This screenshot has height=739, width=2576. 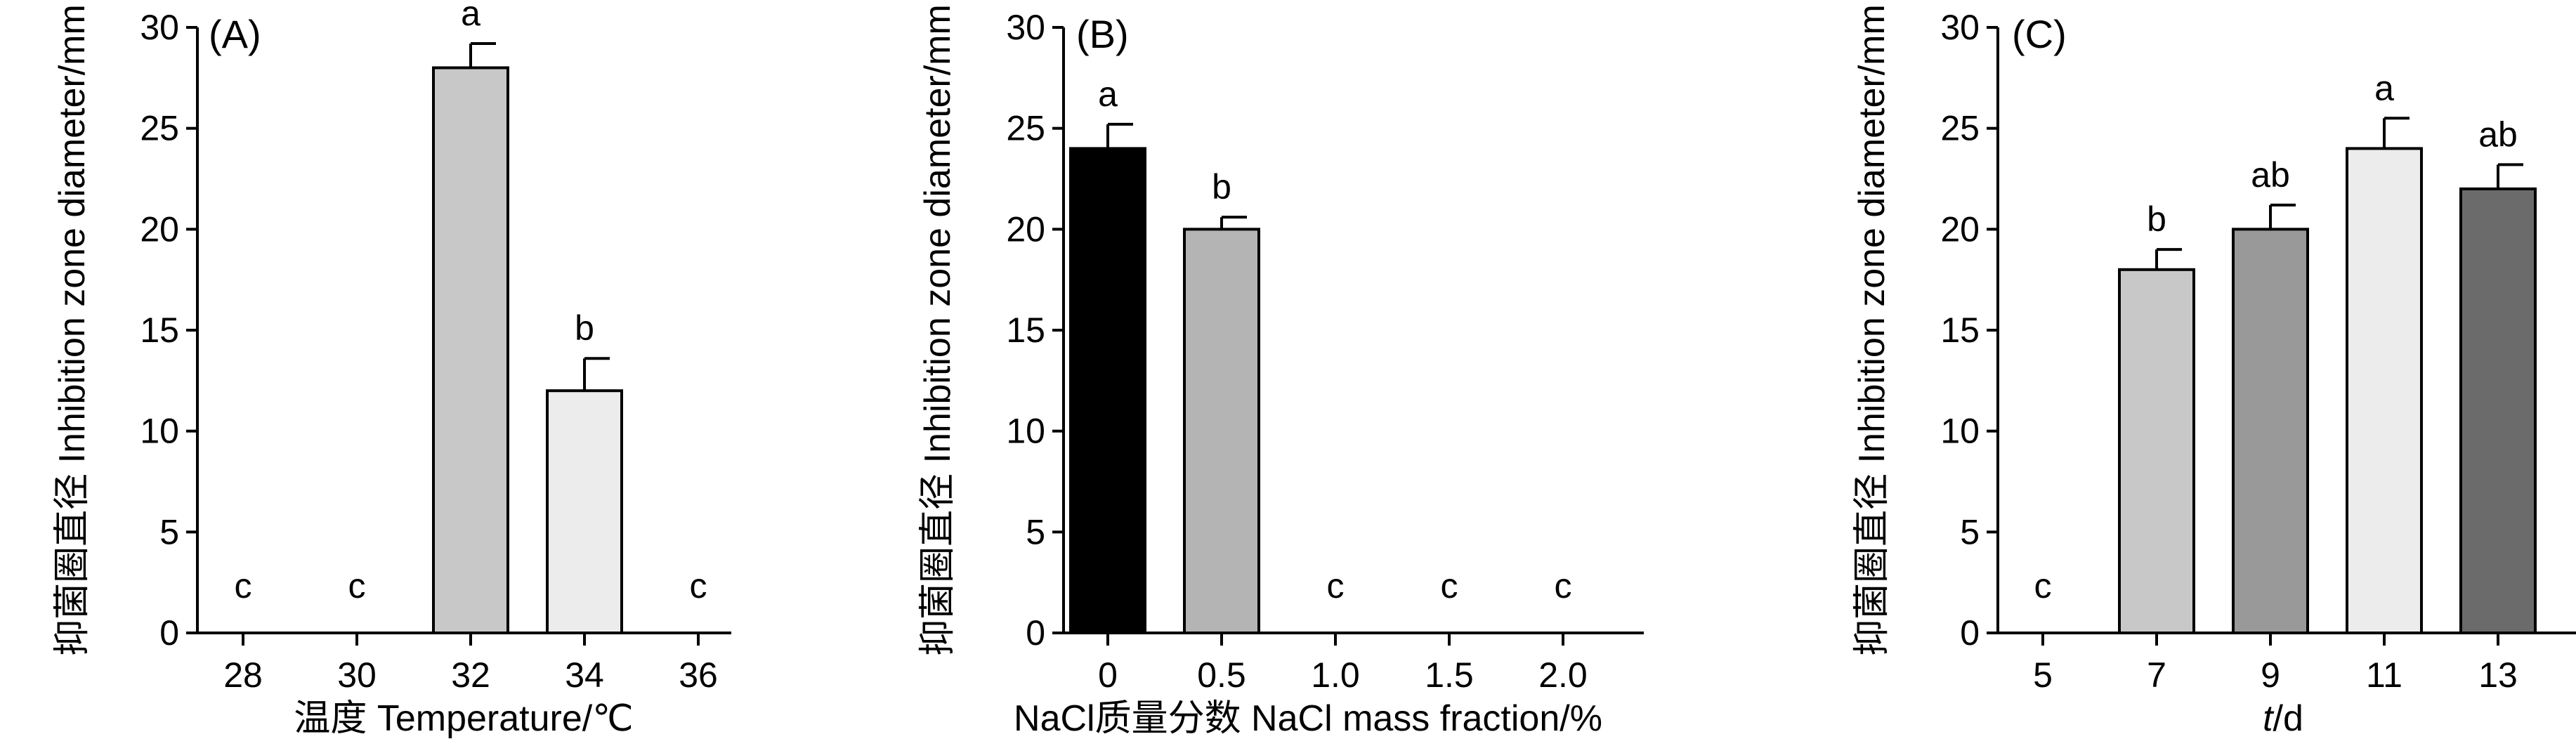 I want to click on x-tick-label: 1.0, so click(x=1335, y=675).